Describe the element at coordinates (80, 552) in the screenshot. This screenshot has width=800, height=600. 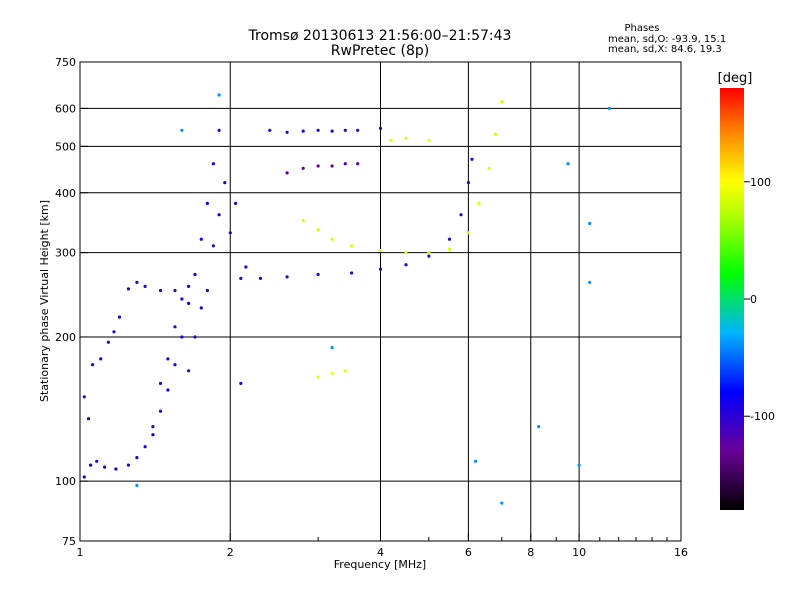
I see `x-tick-label: 1` at that location.